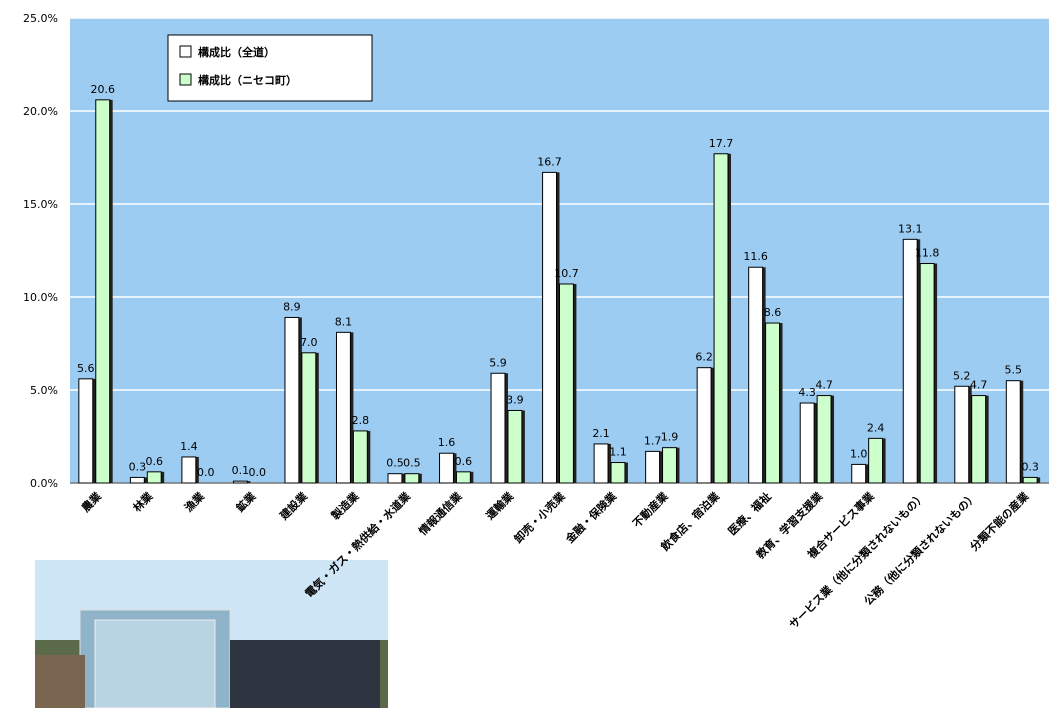 This screenshot has width=1049, height=712. I want to click on x-tick-label: 鉱業, so click(246, 502).